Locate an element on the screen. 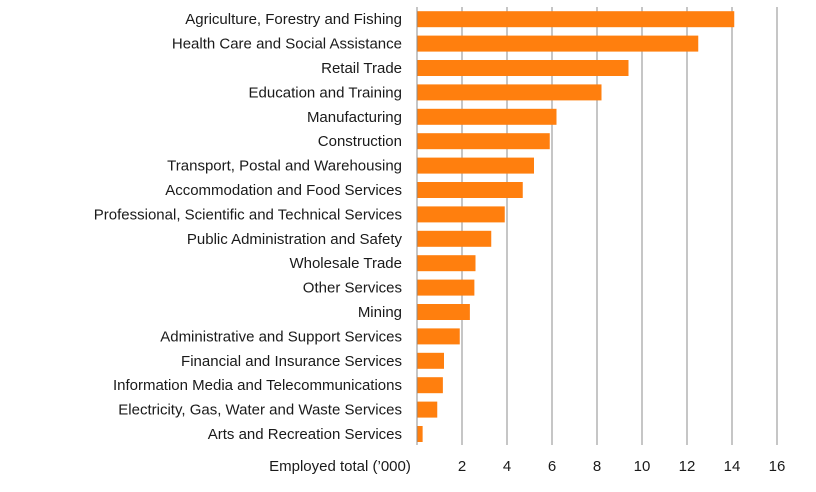 This screenshot has height=492, width=816. bar-arts-and-recreation-services is located at coordinates (420, 434).